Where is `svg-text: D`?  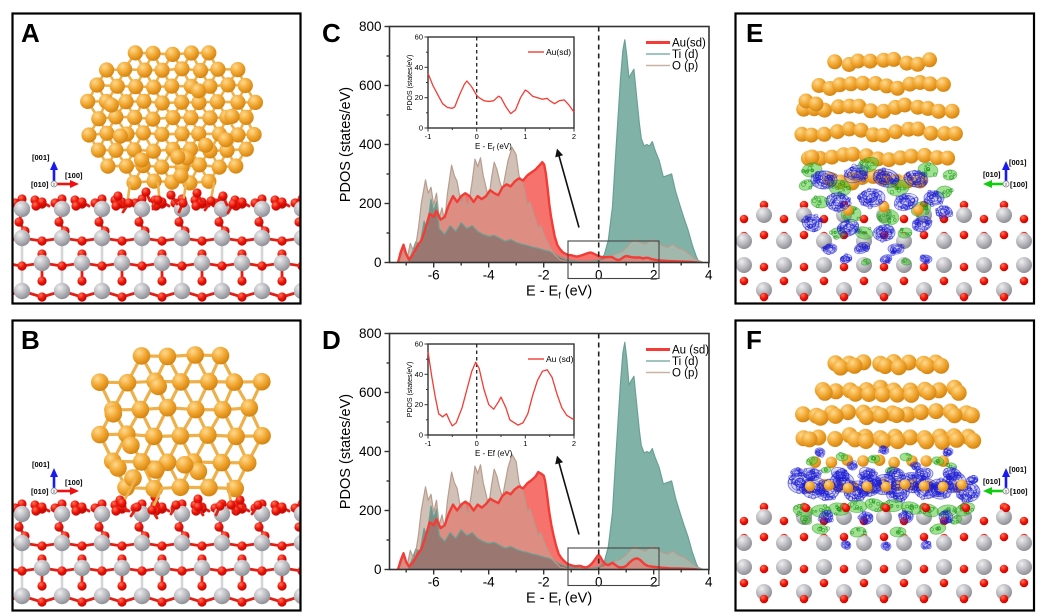 svg-text: D is located at coordinates (331, 340).